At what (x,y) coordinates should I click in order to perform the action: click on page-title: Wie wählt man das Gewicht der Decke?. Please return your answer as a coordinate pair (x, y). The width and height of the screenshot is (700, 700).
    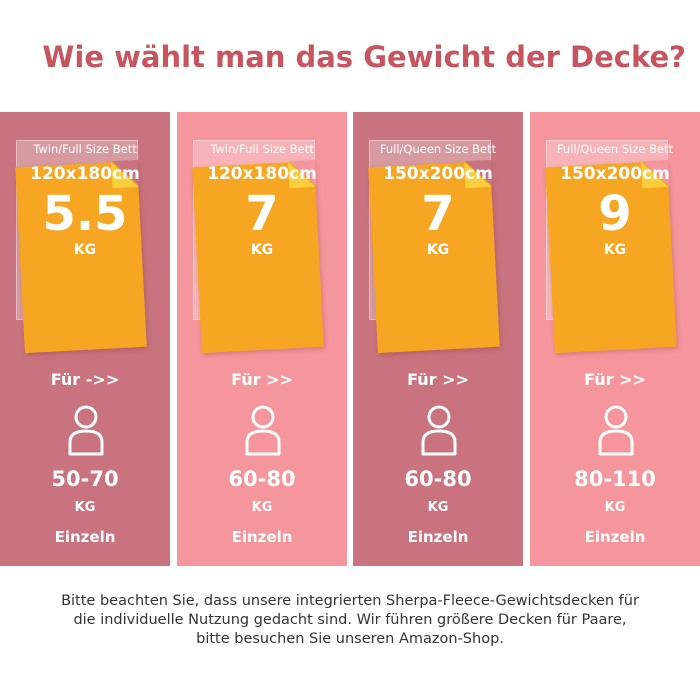
    Looking at the image, I should click on (364, 57).